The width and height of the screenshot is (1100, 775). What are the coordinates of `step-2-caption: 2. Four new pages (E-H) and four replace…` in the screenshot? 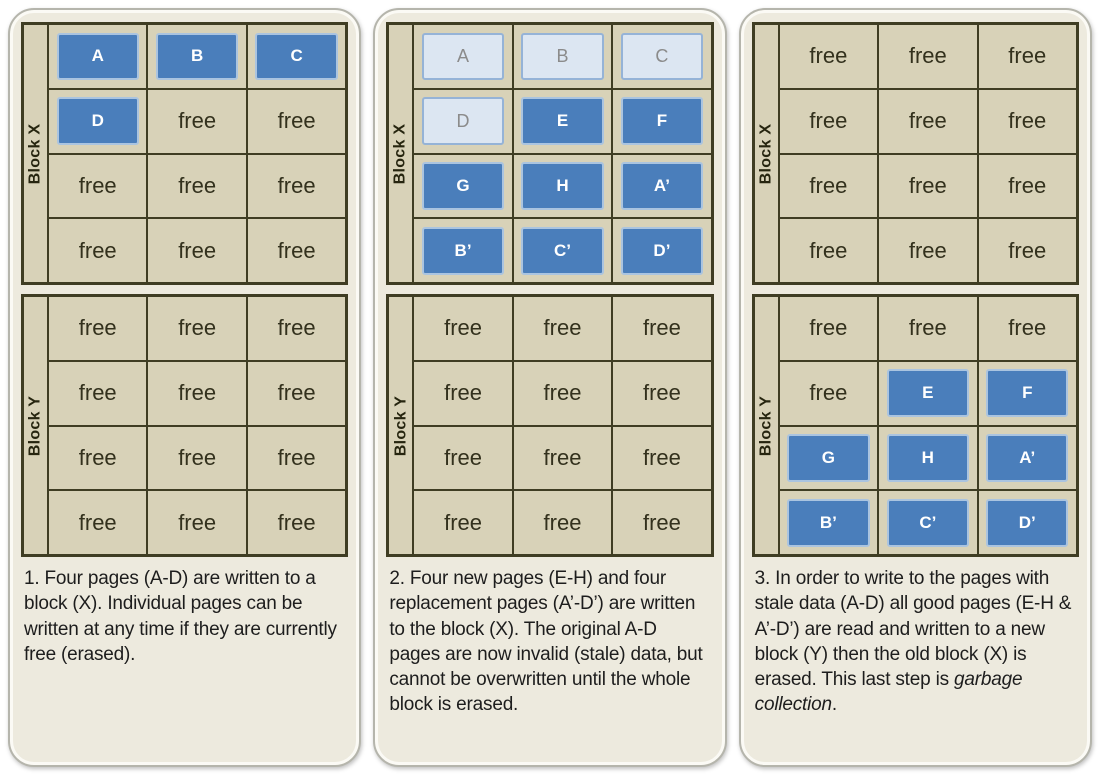 It's located at (549, 642).